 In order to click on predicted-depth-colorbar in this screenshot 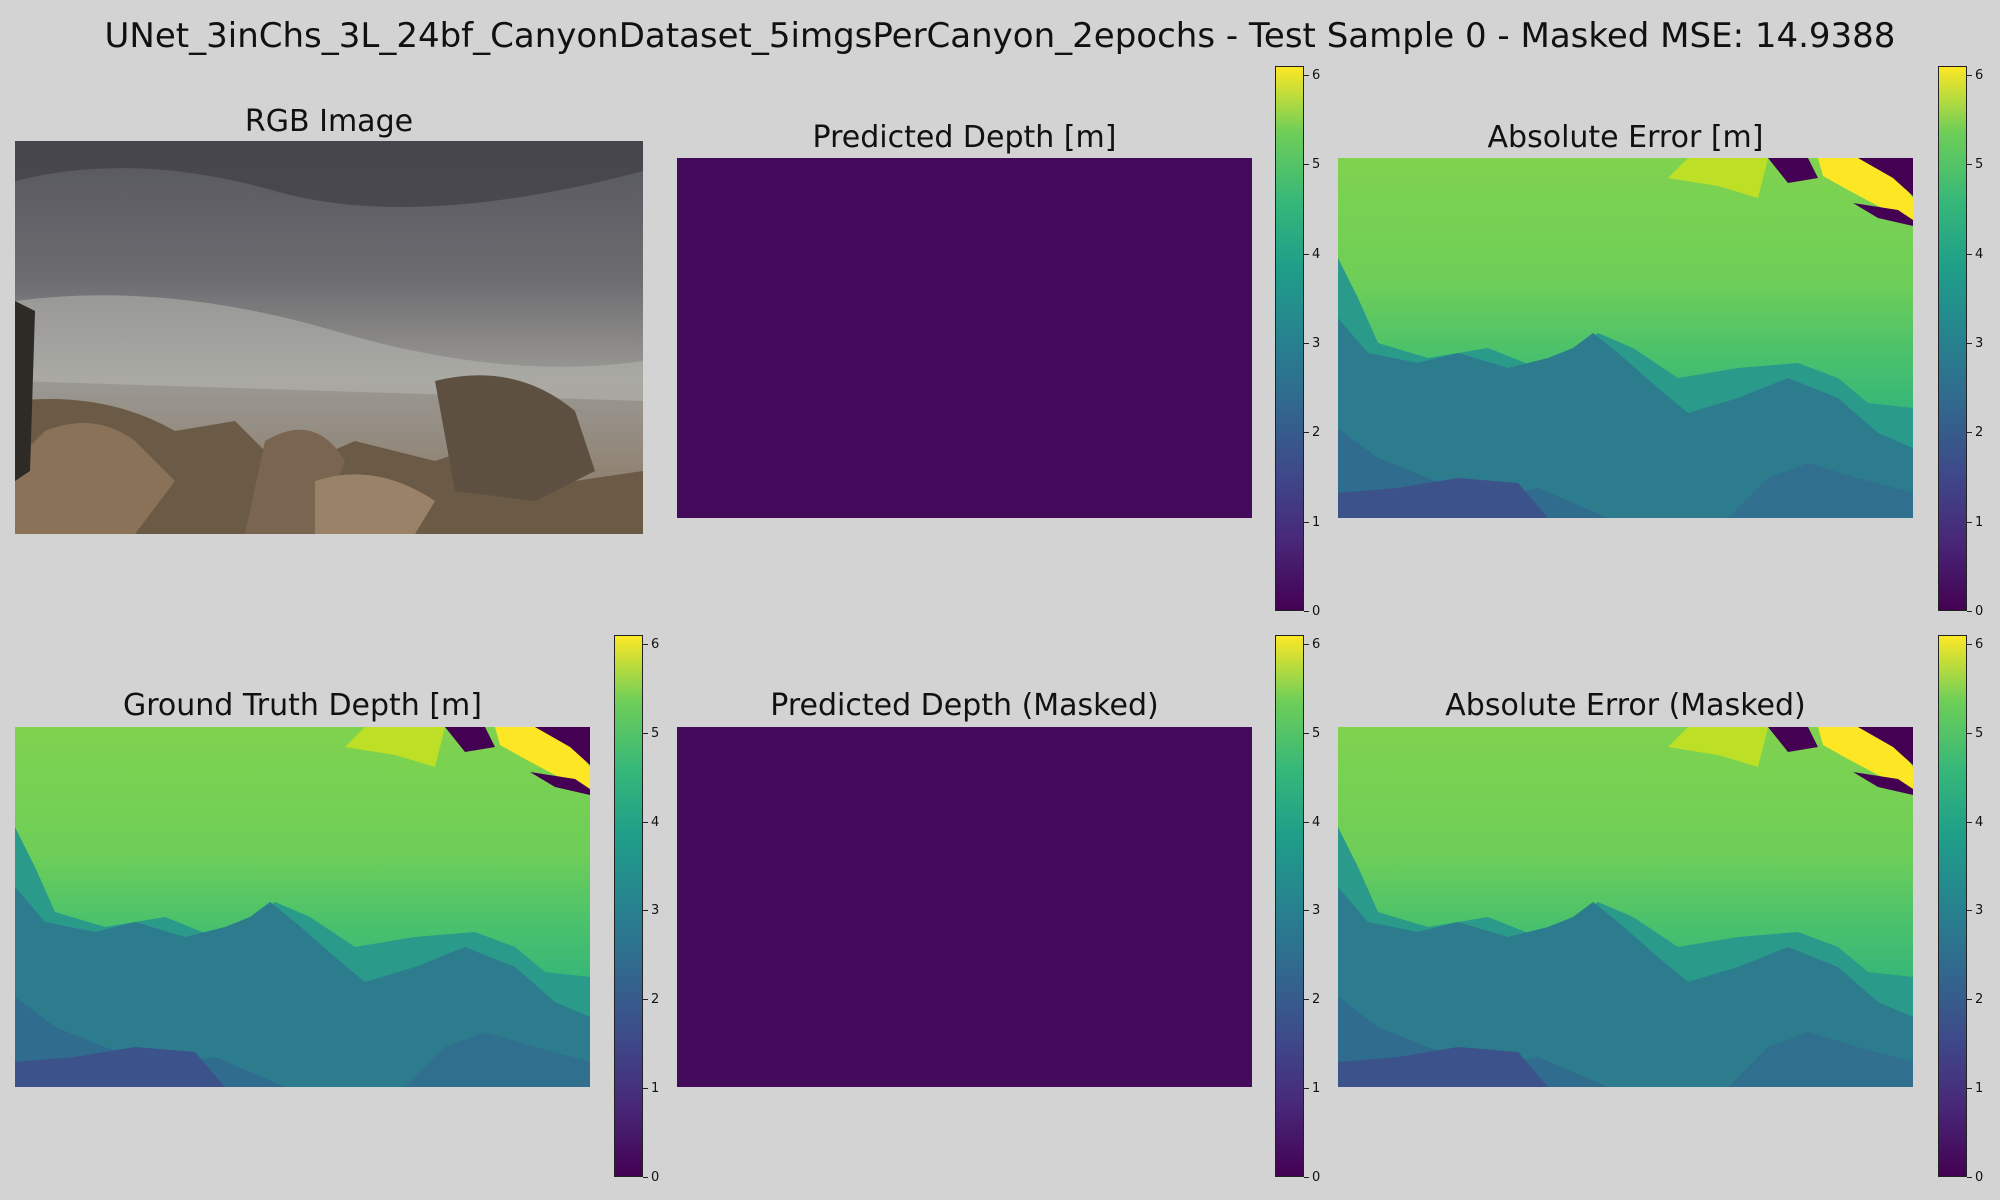, I will do `click(1289, 338)`.